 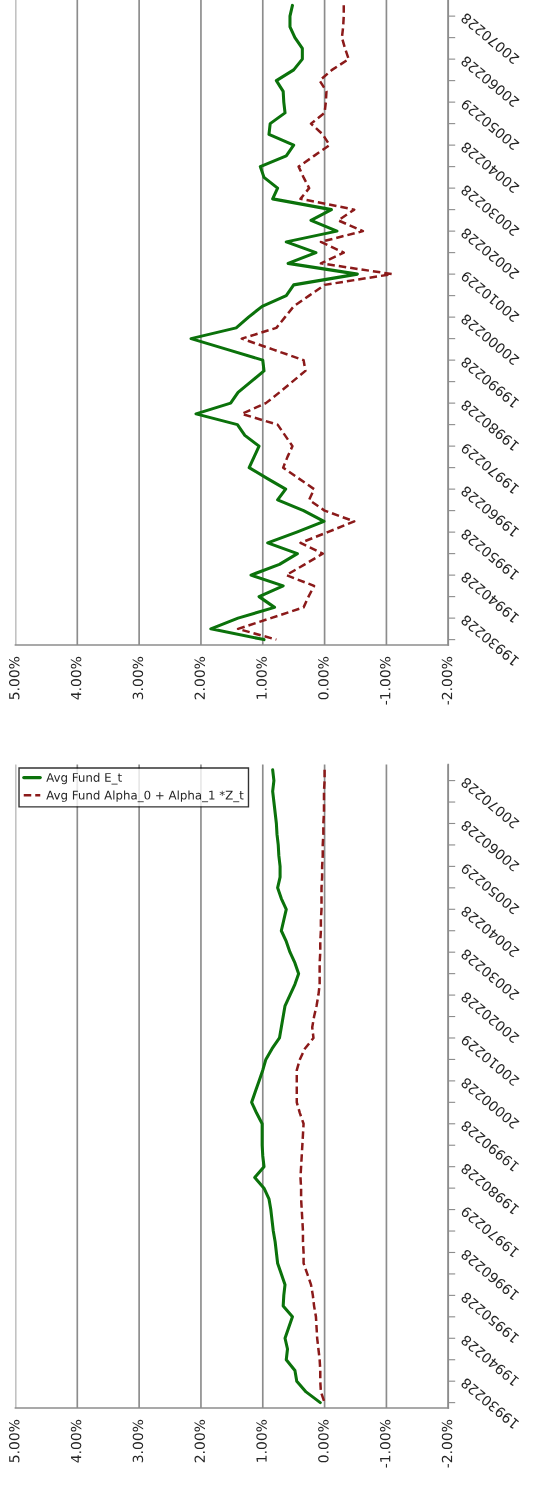 I want to click on legend-label: Avg Fund E_t, so click(x=84, y=778).